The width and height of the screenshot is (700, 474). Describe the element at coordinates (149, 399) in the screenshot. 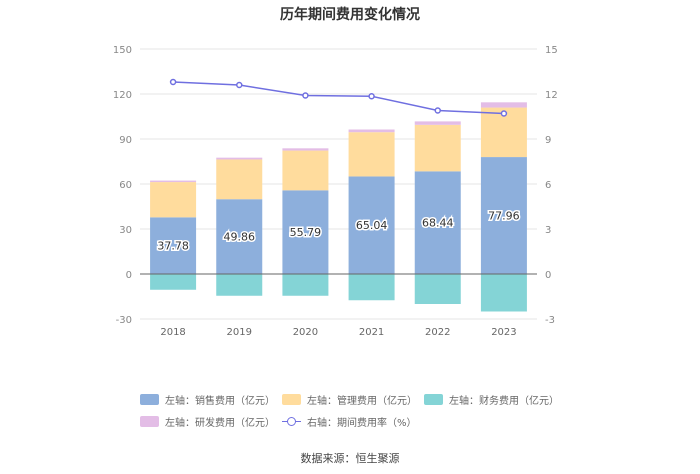

I see `legend-swatch-sales` at that location.